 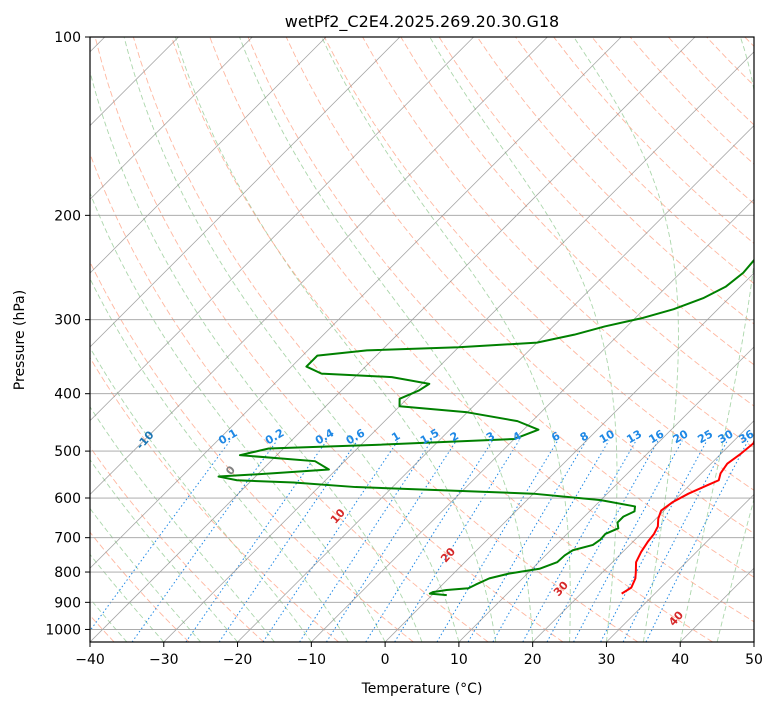 What do you see at coordinates (533, 660) in the screenshot?
I see `x-tick-label: 20` at bounding box center [533, 660].